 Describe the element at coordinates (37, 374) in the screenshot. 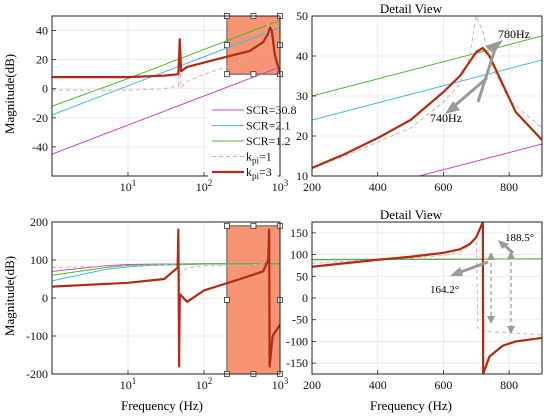

I see `y-tick-label: -200` at that location.